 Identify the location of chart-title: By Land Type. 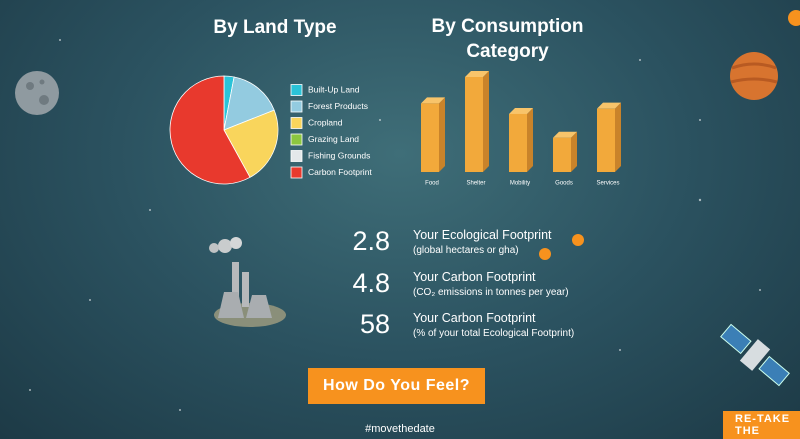
(275, 27).